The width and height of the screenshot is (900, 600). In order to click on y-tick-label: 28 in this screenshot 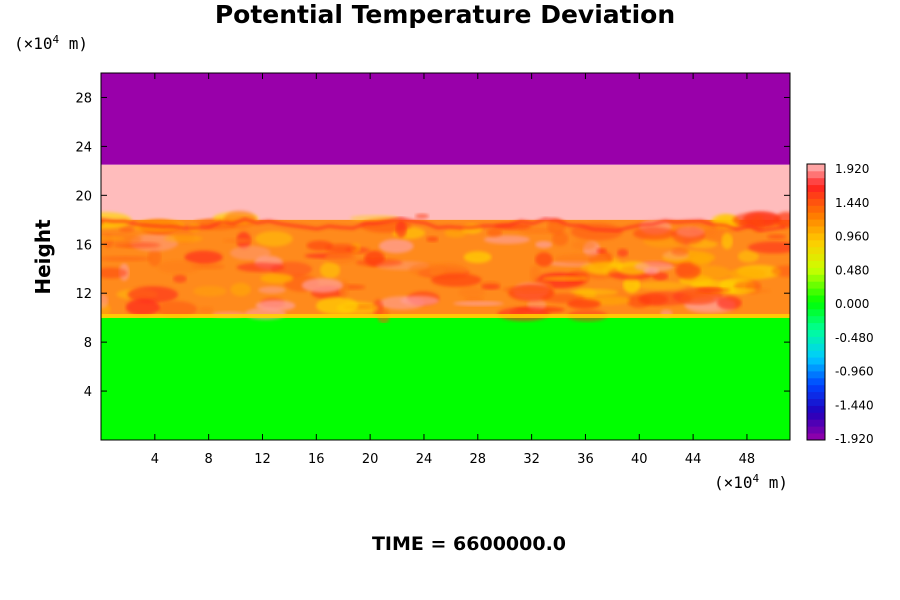, I will do `click(83, 98)`.